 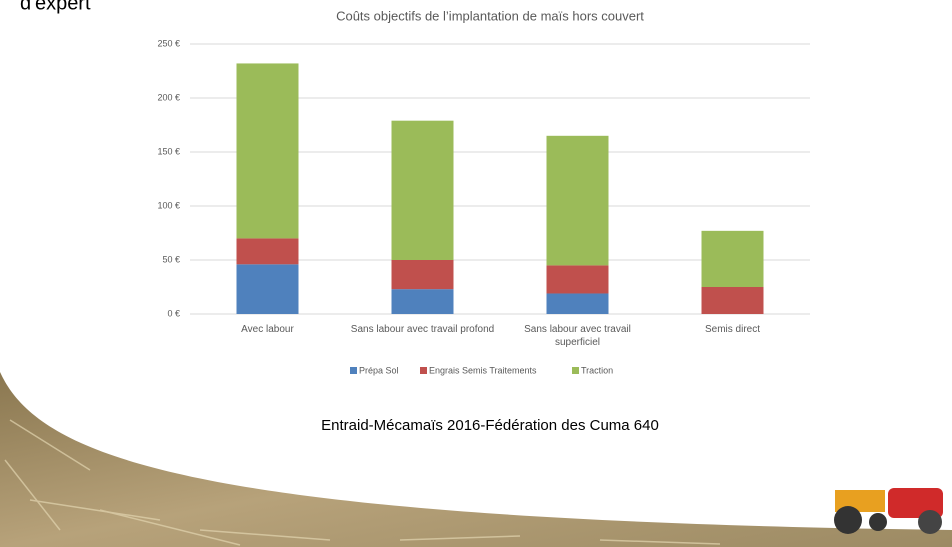 What do you see at coordinates (732, 329) in the screenshot?
I see `x-tick-label: Semis direct` at bounding box center [732, 329].